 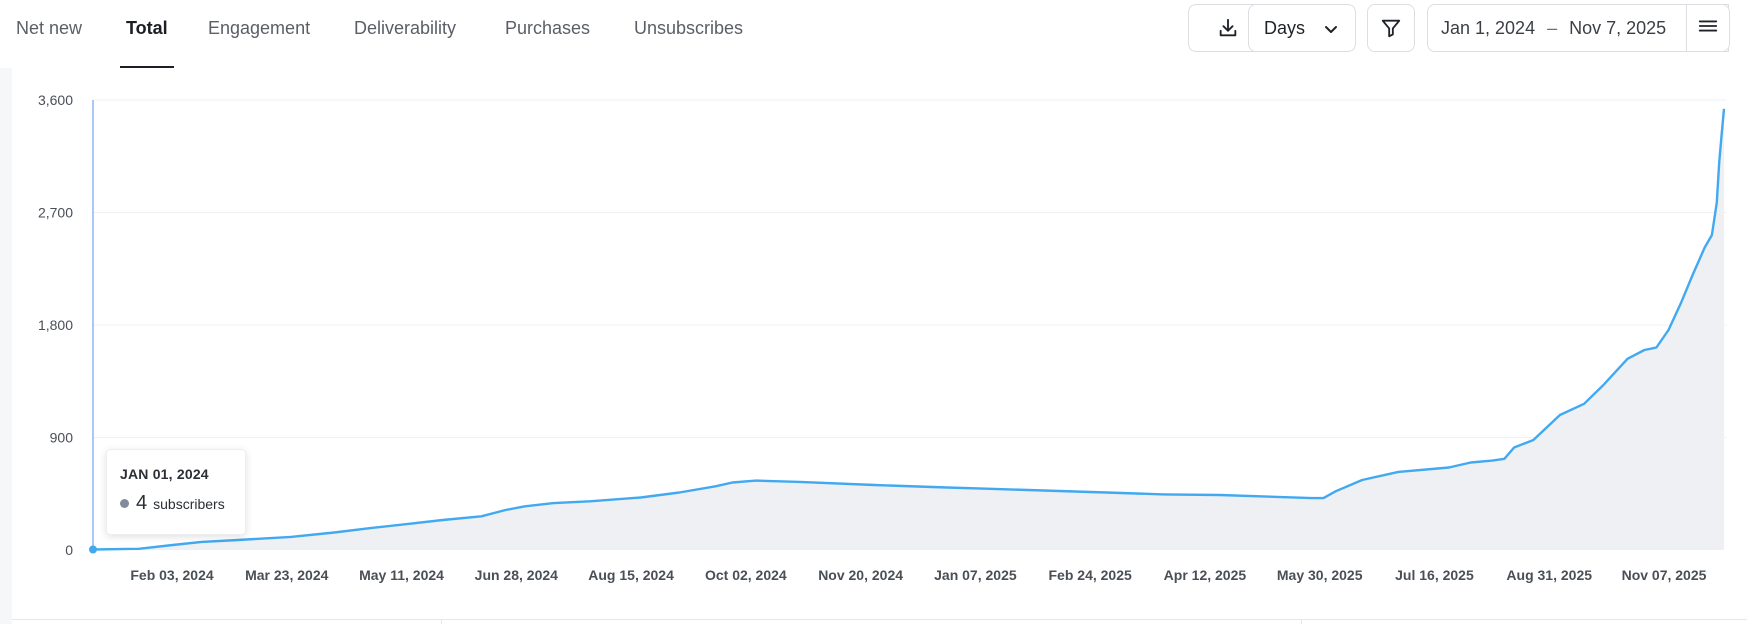 I want to click on tooltip-unit: subscribers, so click(x=189, y=504).